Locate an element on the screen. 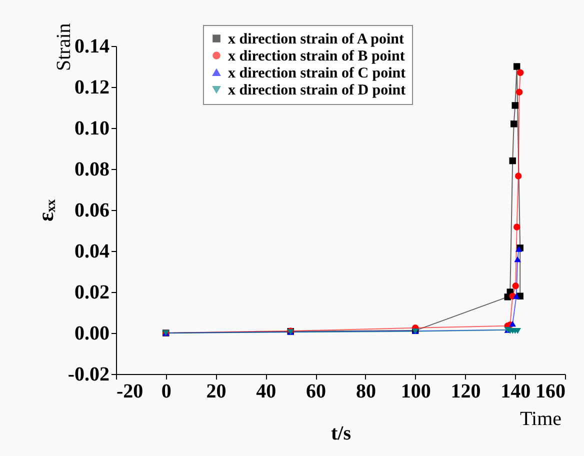  x-tick-label: 100 is located at coordinates (415, 391).